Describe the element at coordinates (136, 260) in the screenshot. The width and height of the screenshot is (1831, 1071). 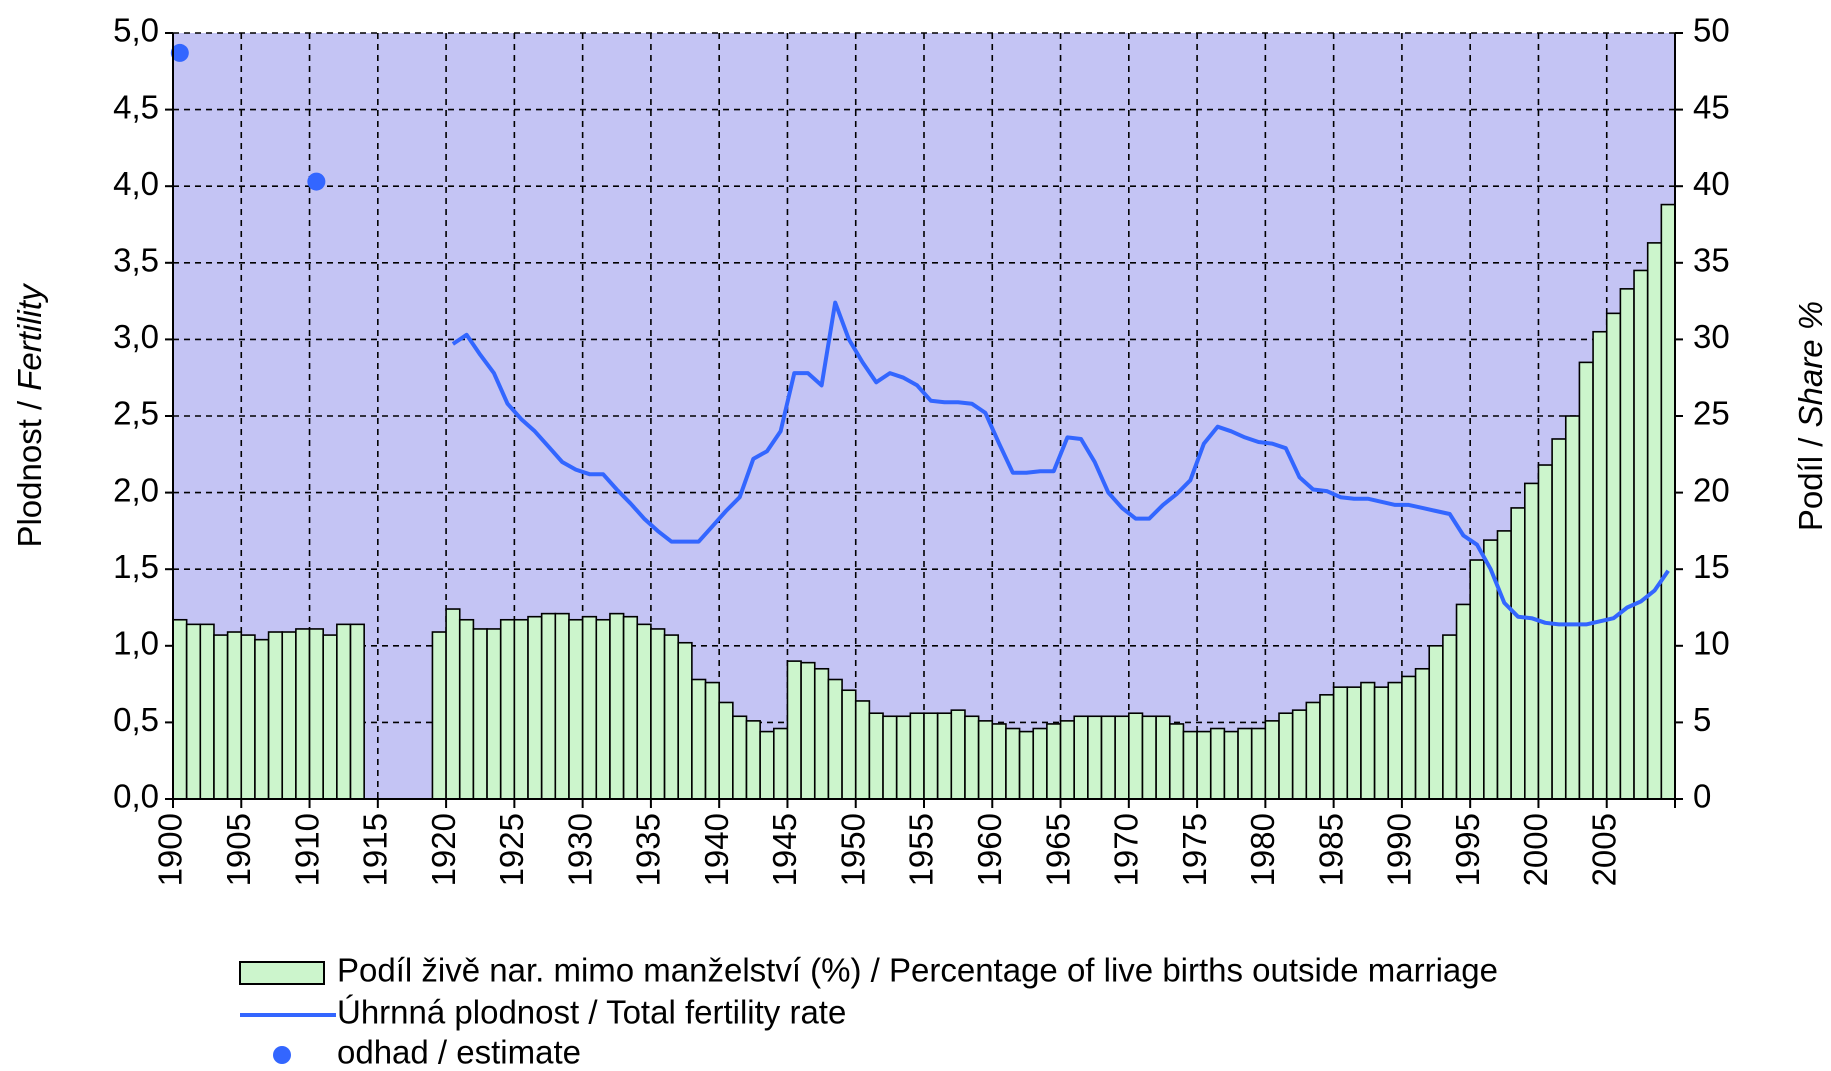
I see `y-tick-label: 3,5` at that location.